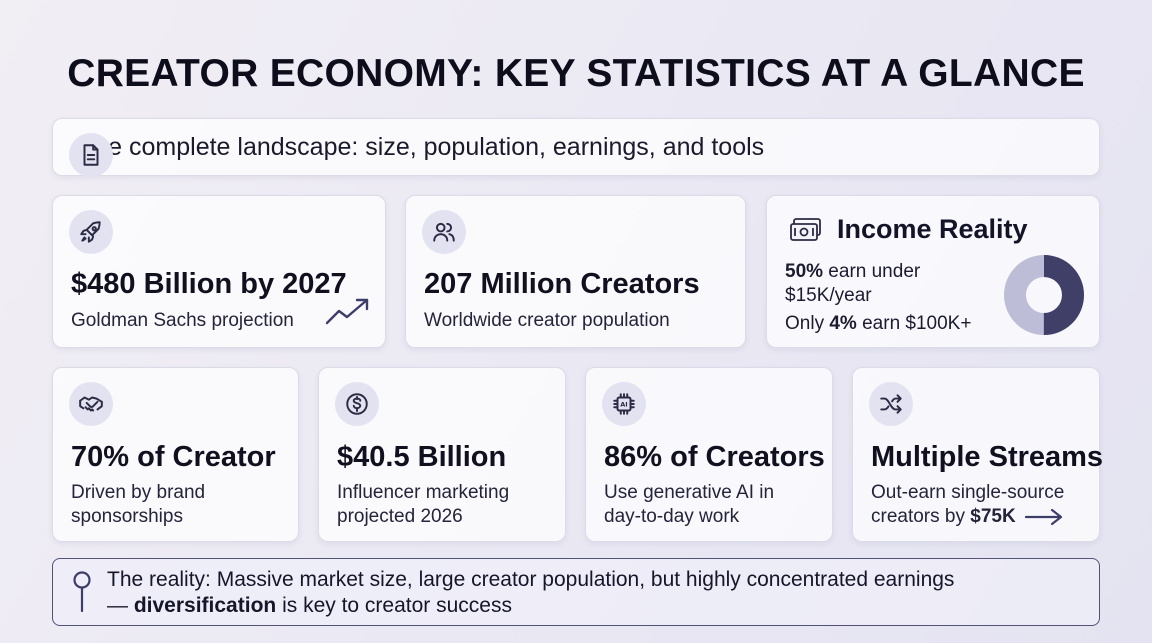 The width and height of the screenshot is (1152, 643). What do you see at coordinates (91, 404) in the screenshot?
I see `handshake-icon` at bounding box center [91, 404].